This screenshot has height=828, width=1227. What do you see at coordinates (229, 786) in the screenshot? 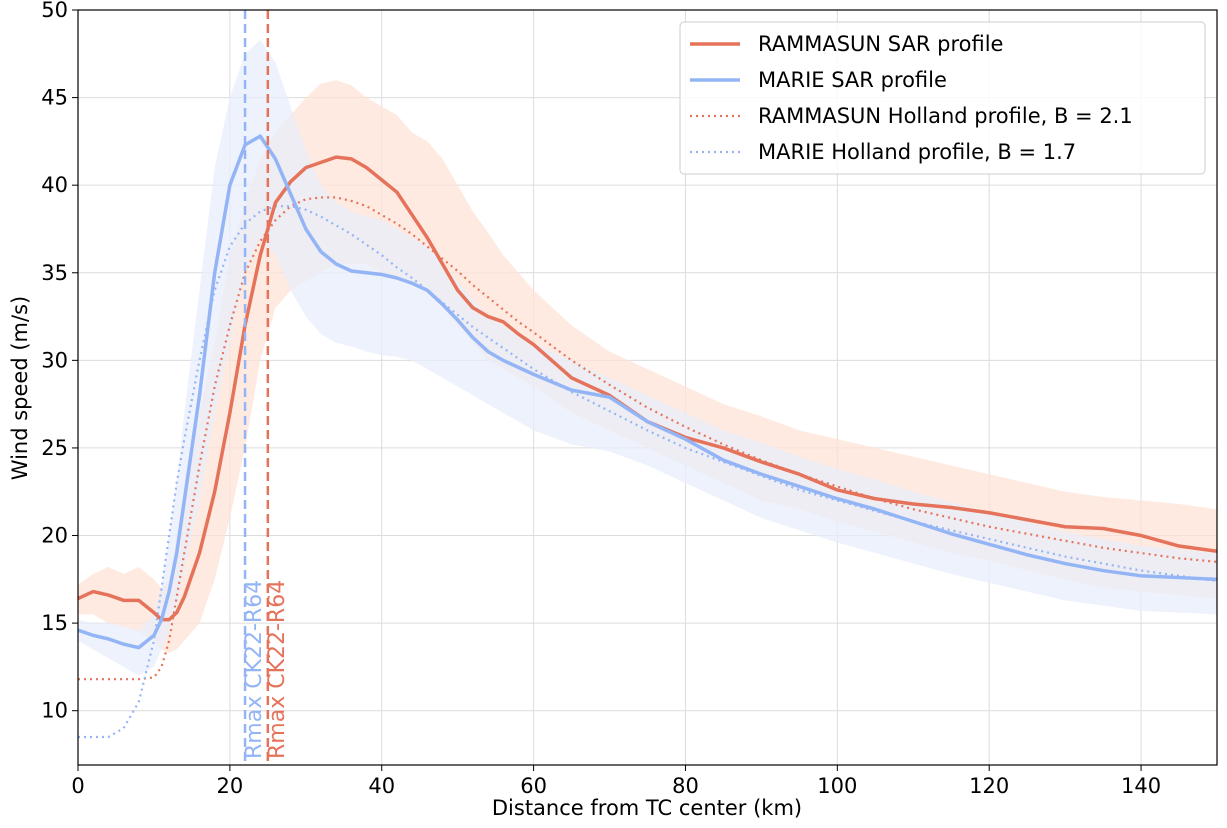
I see `x-tick-label: 20` at bounding box center [229, 786].